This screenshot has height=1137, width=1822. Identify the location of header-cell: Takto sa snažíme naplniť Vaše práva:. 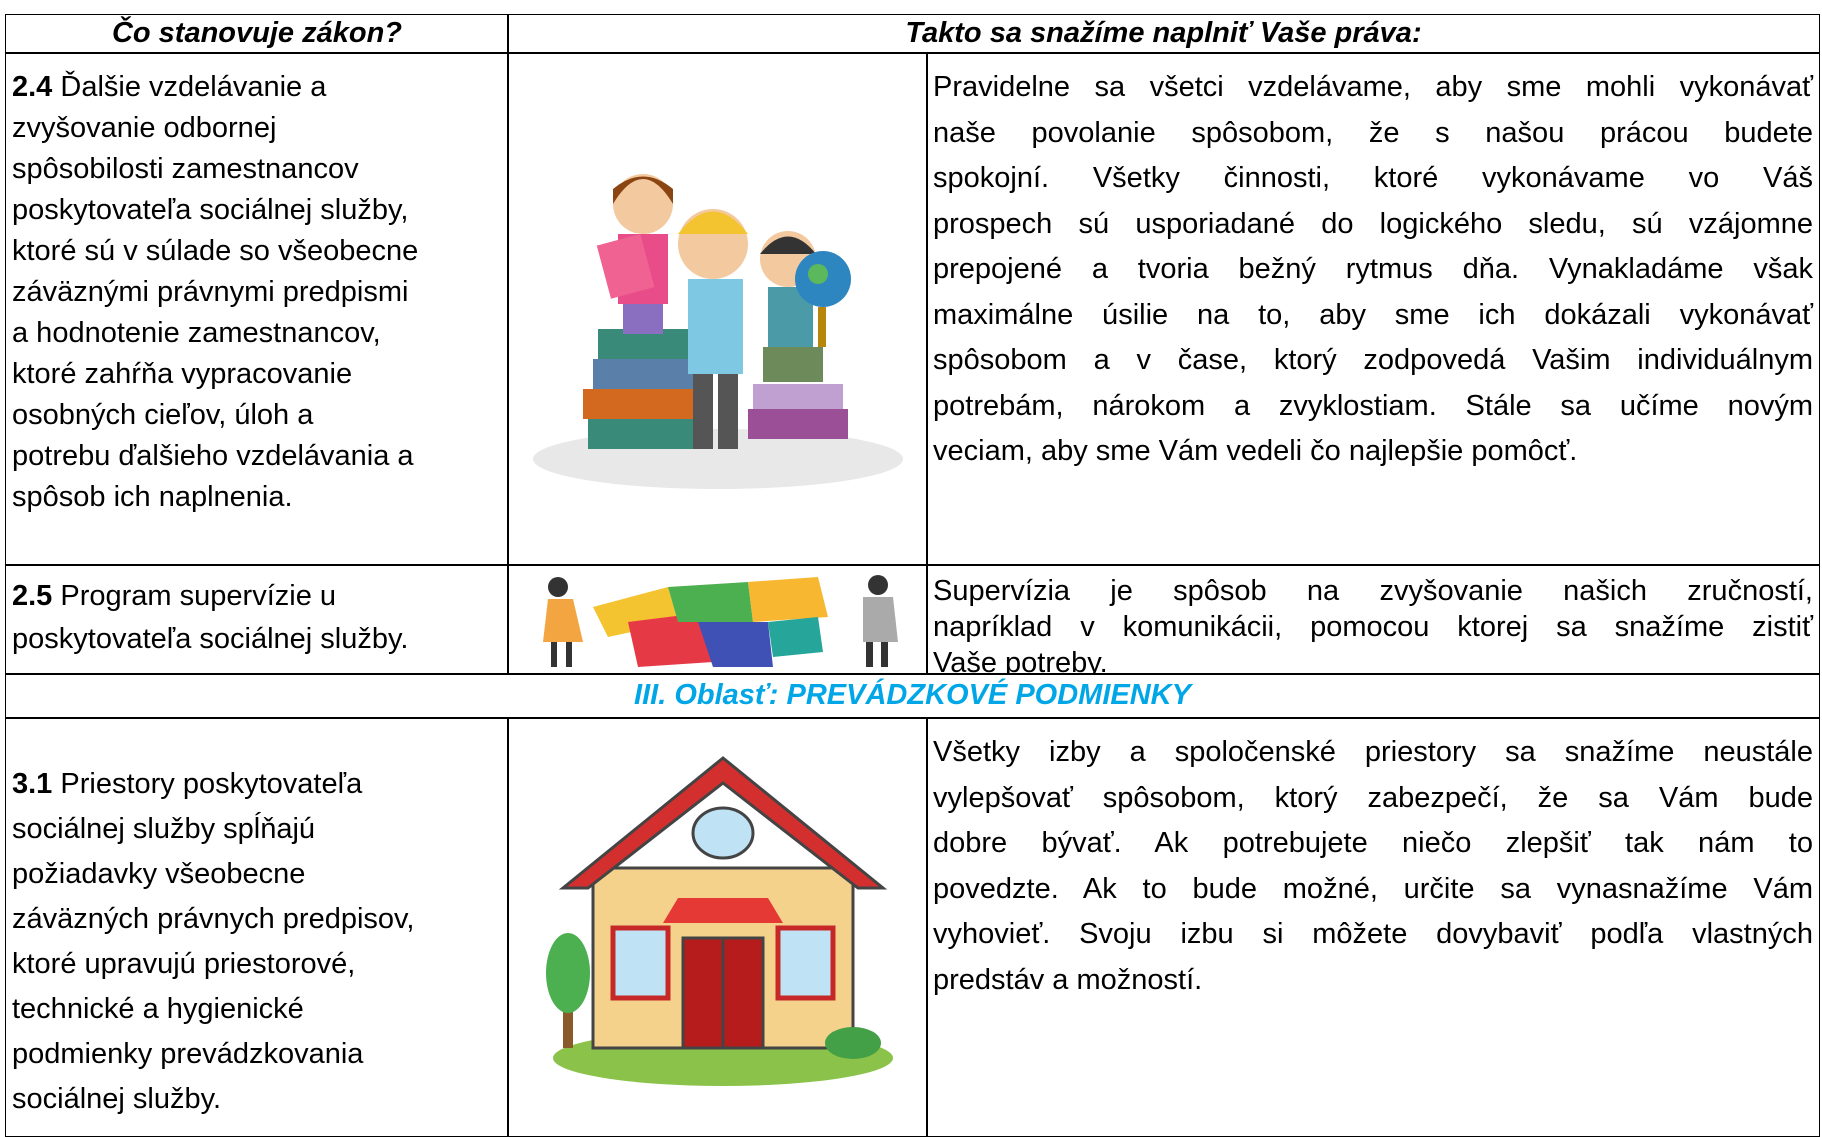
(1163, 34).